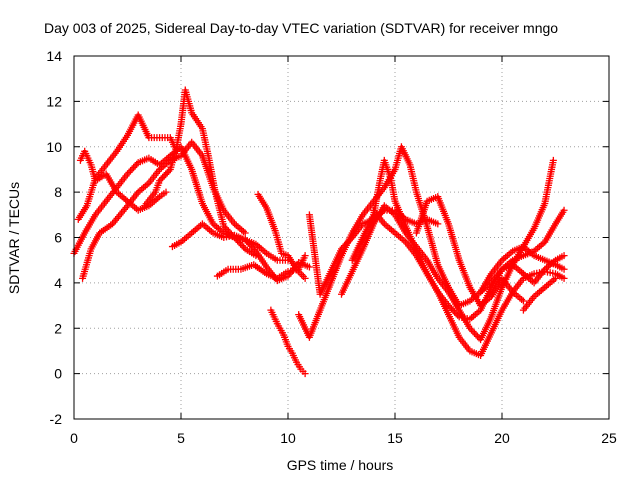 This screenshot has height=480, width=640. I want to click on x-tick-label: 5, so click(181, 438).